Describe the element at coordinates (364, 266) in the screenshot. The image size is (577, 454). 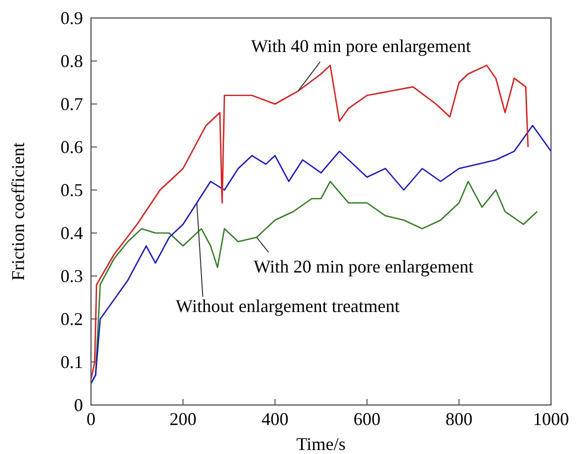
I see `annotation: With 20 min pore enlargement` at that location.